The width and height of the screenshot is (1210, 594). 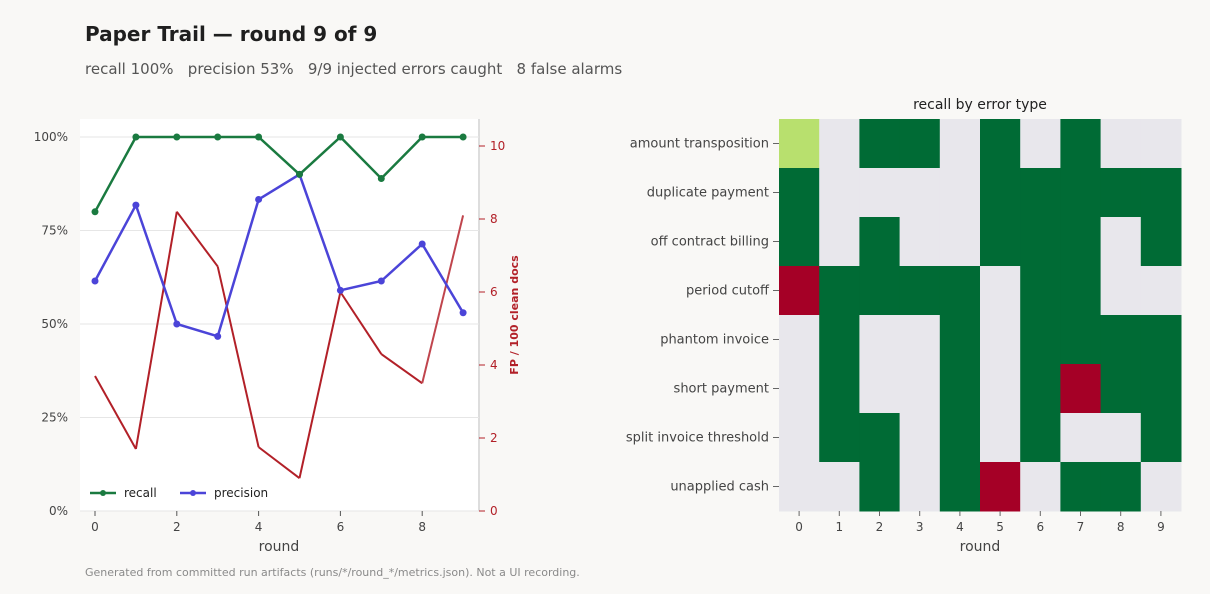 What do you see at coordinates (1161, 527) in the screenshot?
I see `heatmap-col-label: 9` at bounding box center [1161, 527].